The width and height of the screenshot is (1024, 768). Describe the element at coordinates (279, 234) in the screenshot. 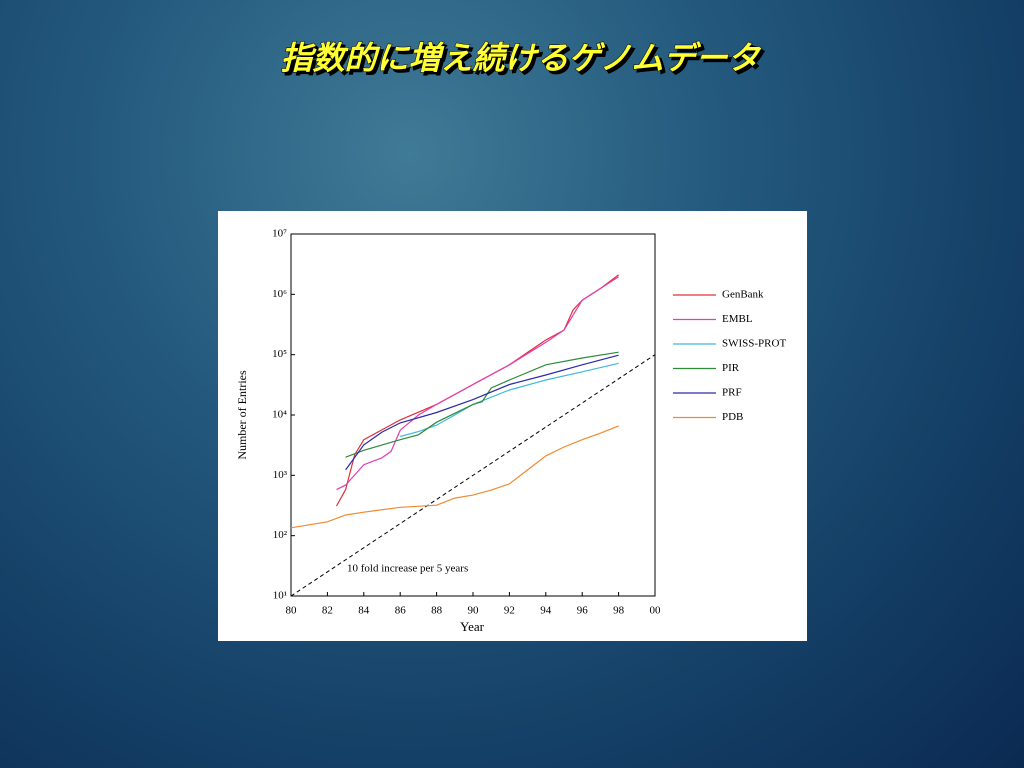

I see `y-tick-label: 10⁷` at that location.